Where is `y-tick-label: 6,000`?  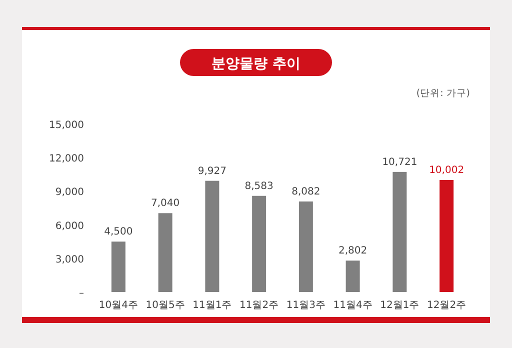
y-tick-label: 6,000 is located at coordinates (69, 226).